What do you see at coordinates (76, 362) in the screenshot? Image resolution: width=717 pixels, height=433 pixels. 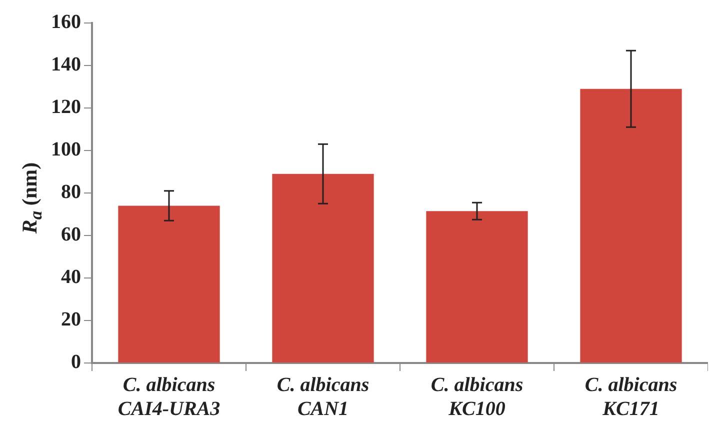 I see `y-tick-label: 0` at bounding box center [76, 362].